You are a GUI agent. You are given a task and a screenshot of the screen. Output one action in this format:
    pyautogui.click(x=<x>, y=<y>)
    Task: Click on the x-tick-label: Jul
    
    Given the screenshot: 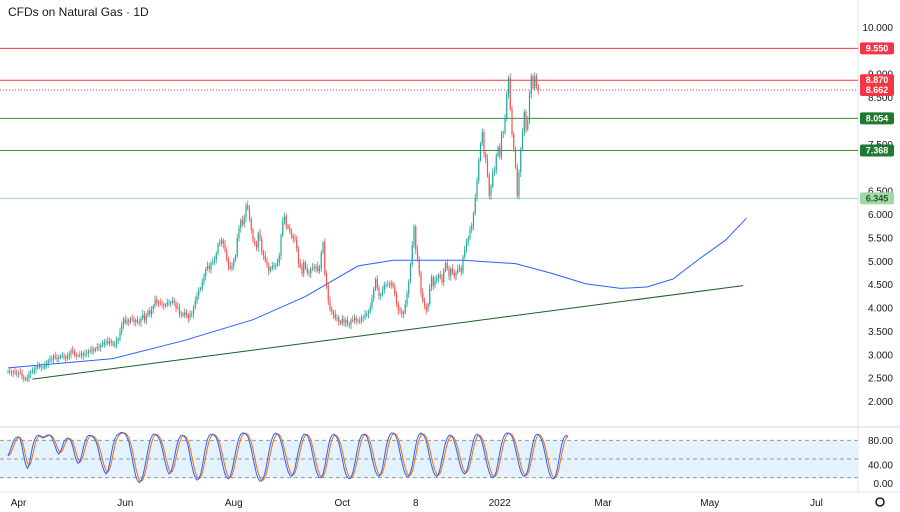 What is the action you would take?
    pyautogui.click(x=816, y=503)
    